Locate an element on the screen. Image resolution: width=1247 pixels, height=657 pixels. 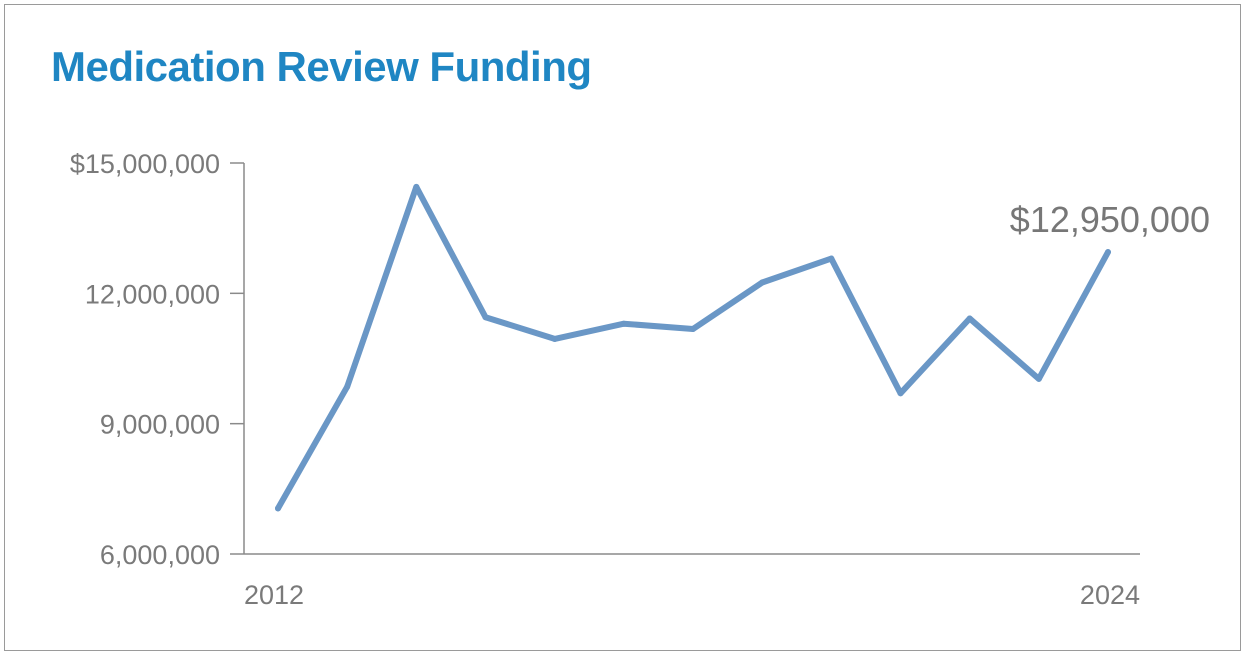
annotation-group: $12,950,000 is located at coordinates (1110, 219).